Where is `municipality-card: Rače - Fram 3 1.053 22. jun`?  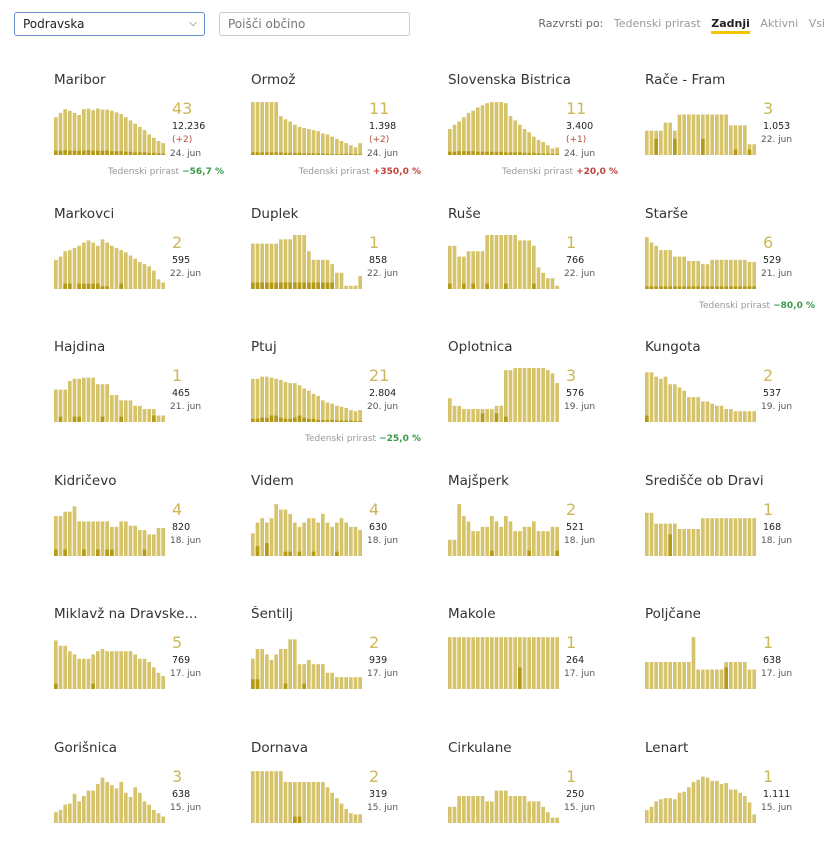 municipality-card: Rače - Fram 3 1.053 22. jun is located at coordinates (735, 127).